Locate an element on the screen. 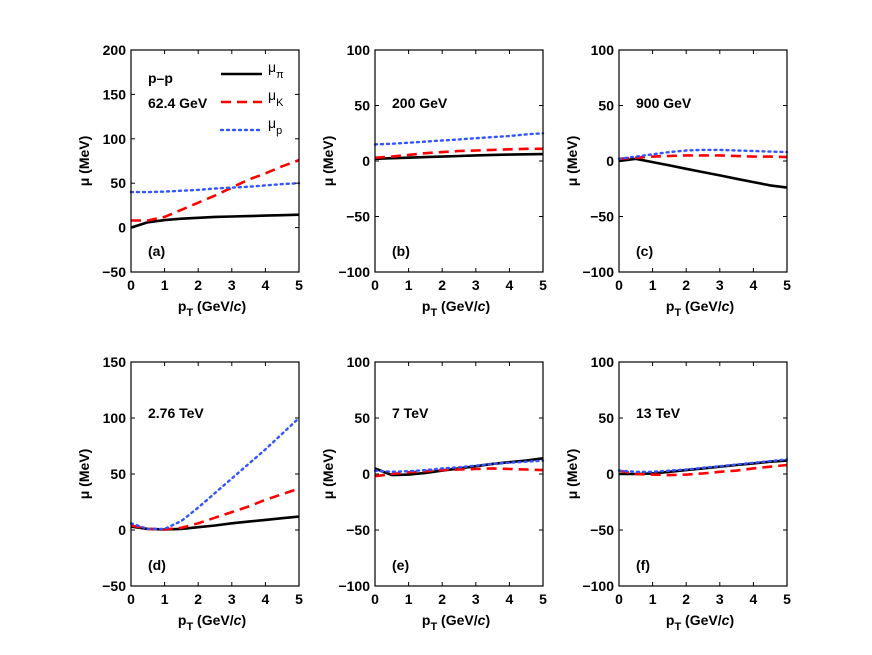  y-tick-label: 200 is located at coordinates (115, 50).